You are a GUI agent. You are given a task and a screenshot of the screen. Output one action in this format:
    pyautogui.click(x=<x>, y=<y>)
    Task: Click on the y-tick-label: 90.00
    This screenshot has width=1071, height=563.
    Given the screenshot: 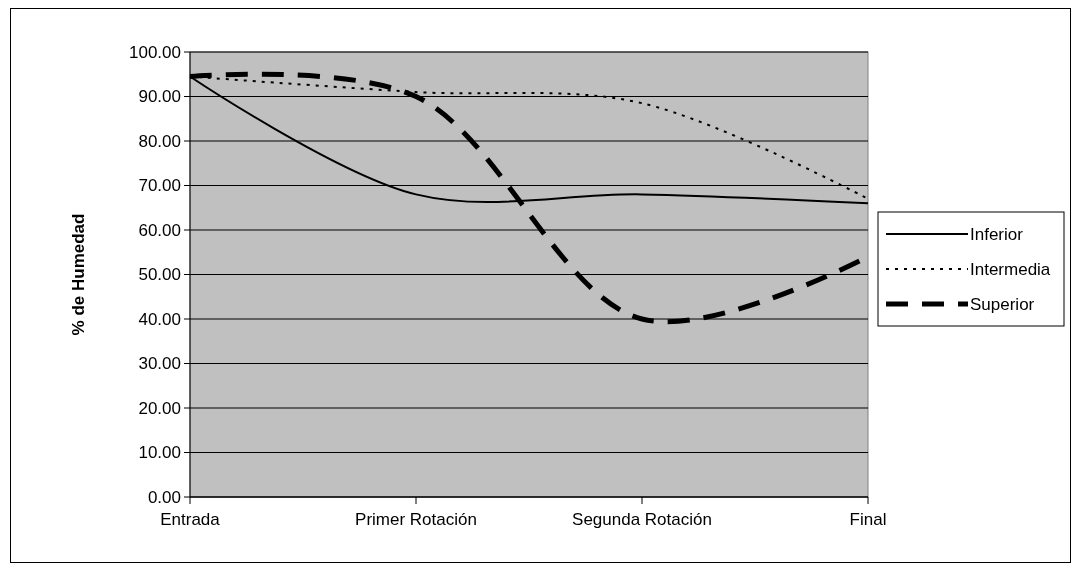 What is the action you would take?
    pyautogui.click(x=159, y=97)
    